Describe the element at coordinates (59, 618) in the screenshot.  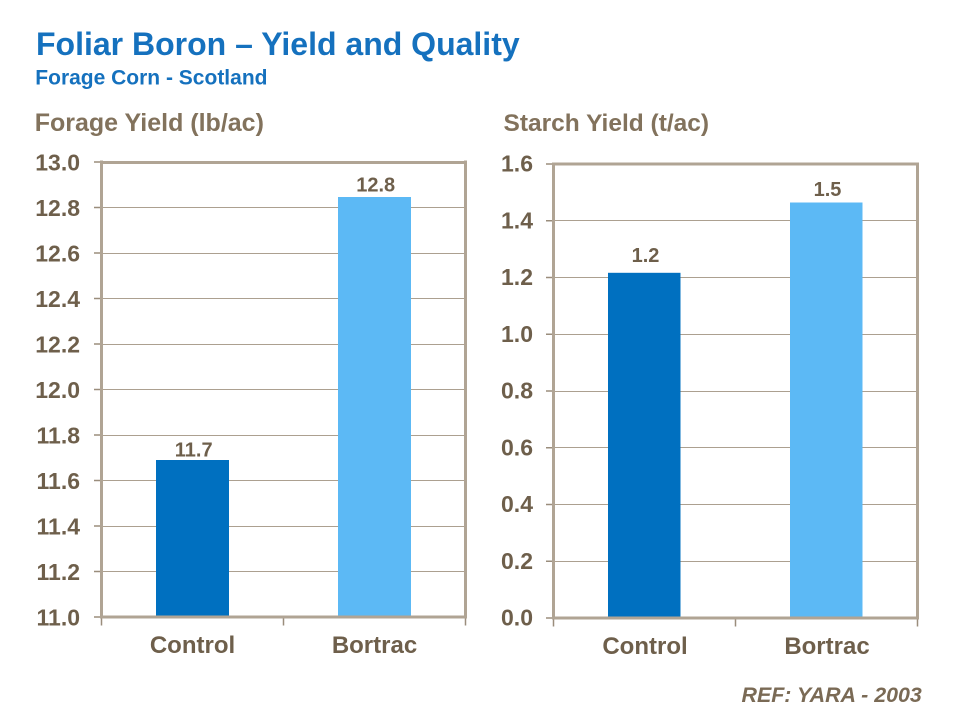
I see `svg-text: 11.0` at that location.